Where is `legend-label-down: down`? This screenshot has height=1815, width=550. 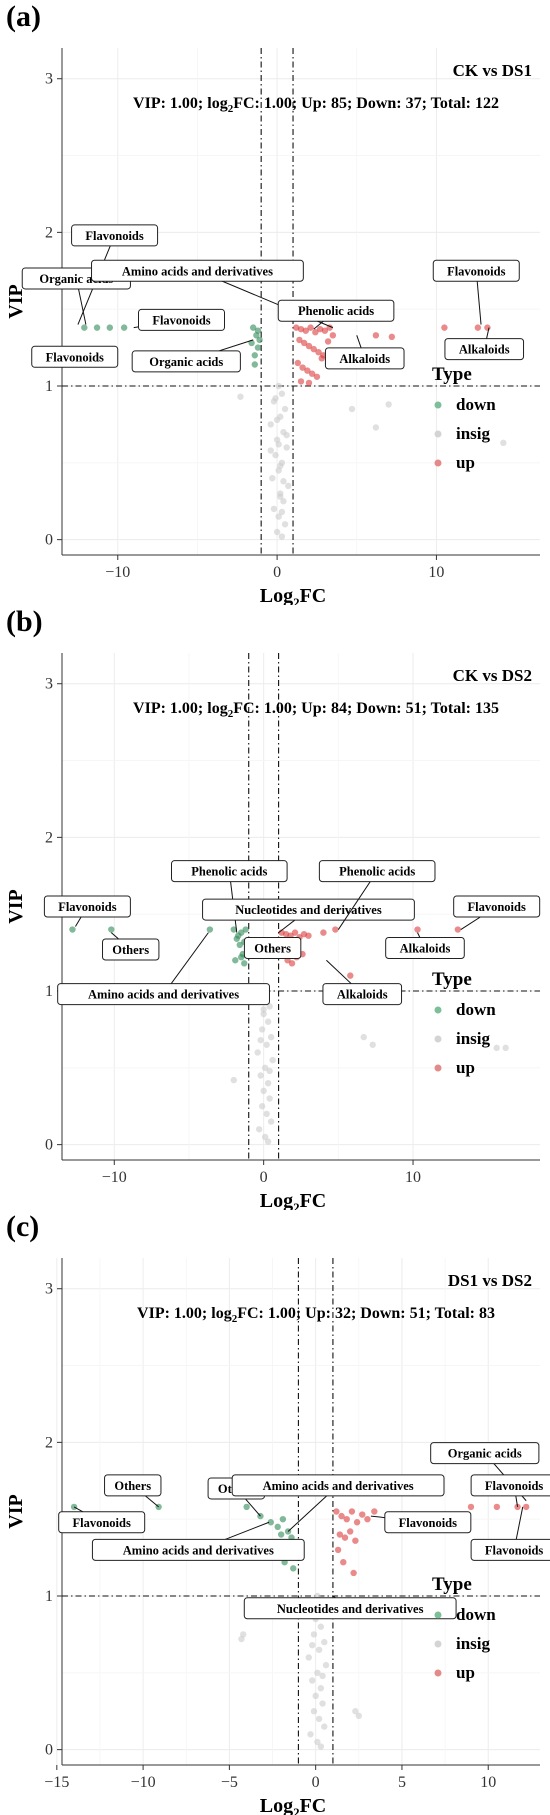
legend-label-down: down is located at coordinates (476, 1614).